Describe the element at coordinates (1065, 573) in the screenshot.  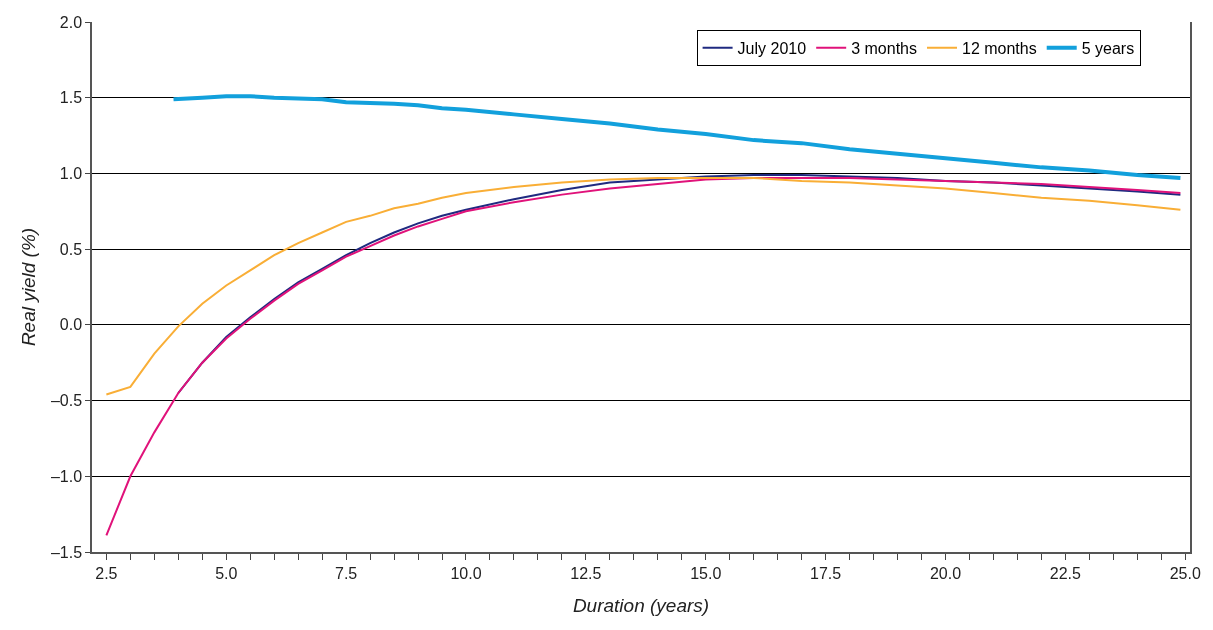
I see `x-tick-label: 22.5` at that location.